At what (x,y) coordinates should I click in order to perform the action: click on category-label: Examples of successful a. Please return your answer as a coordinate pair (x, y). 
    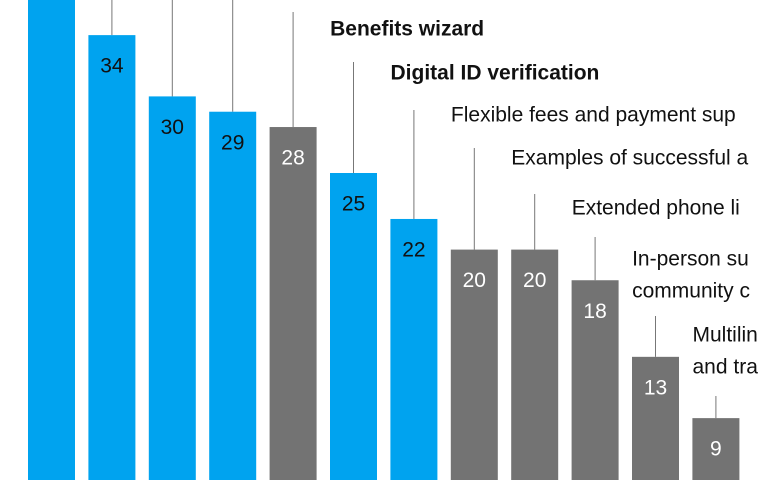
    Looking at the image, I should click on (629, 158).